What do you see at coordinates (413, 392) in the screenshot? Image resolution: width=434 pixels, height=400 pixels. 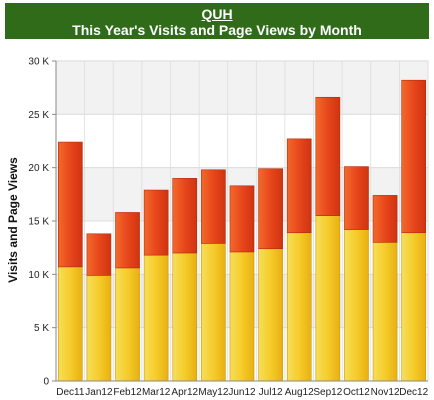 I see `x-tick-label: Dec12` at bounding box center [413, 392].